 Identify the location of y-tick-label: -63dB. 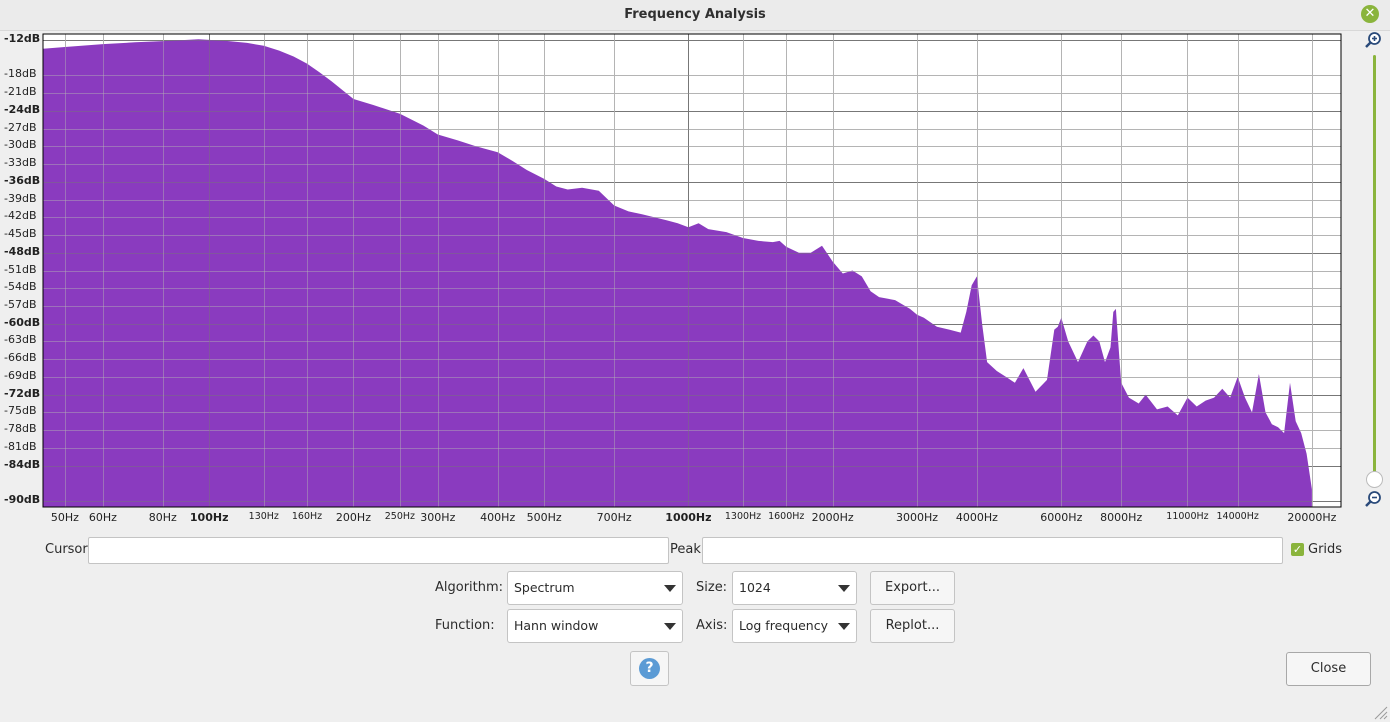
(20, 340).